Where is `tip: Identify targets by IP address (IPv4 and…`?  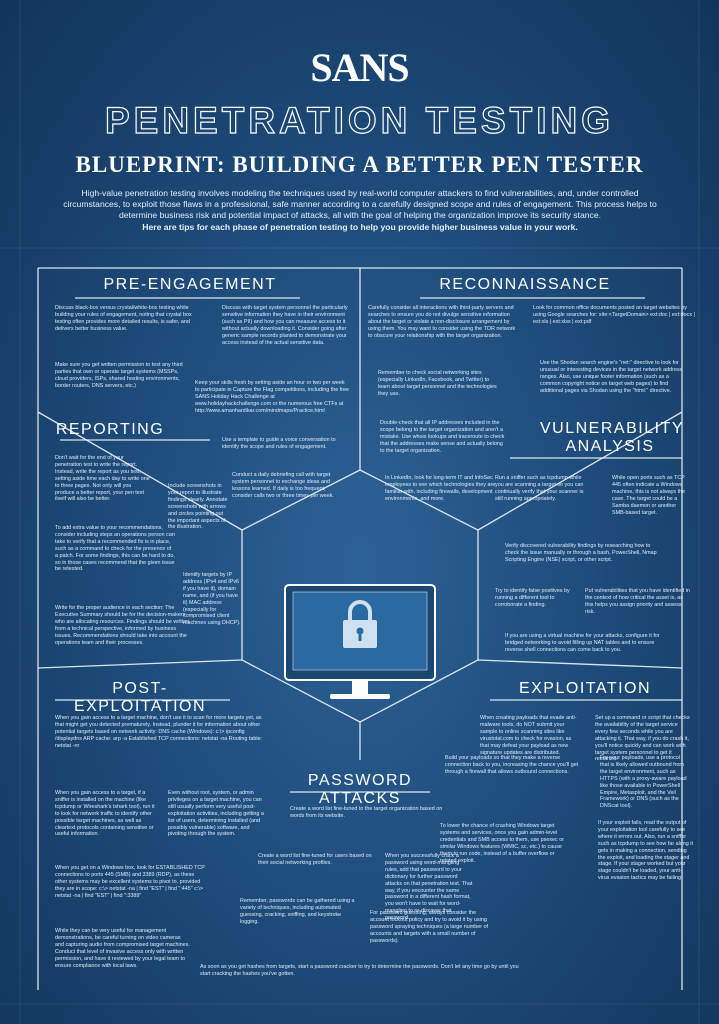
tip: Identify targets by IP address (IPv4 and… is located at coordinates (212, 599).